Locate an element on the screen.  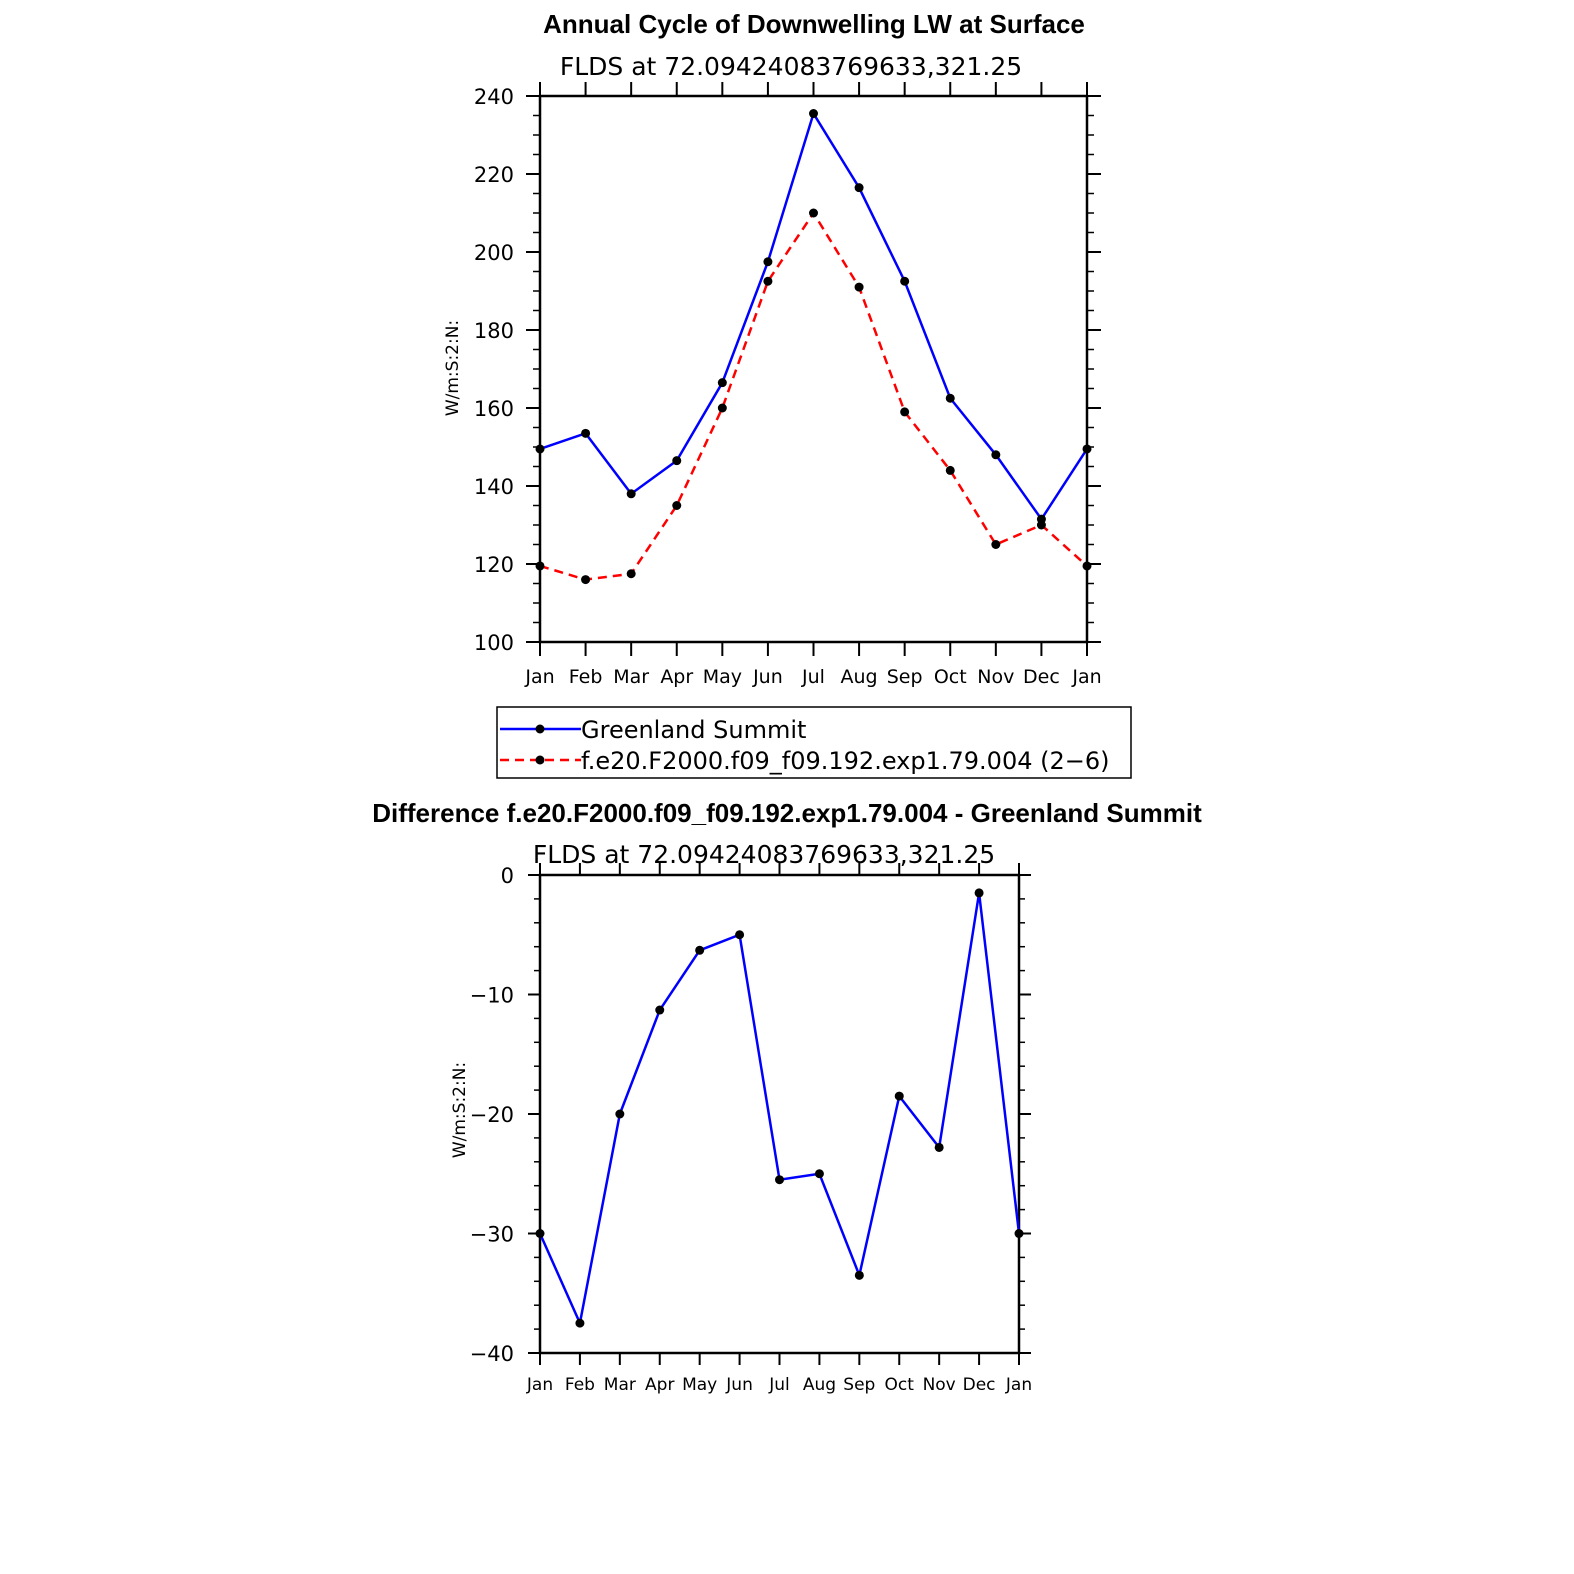
legend-box is located at coordinates (814, 742).